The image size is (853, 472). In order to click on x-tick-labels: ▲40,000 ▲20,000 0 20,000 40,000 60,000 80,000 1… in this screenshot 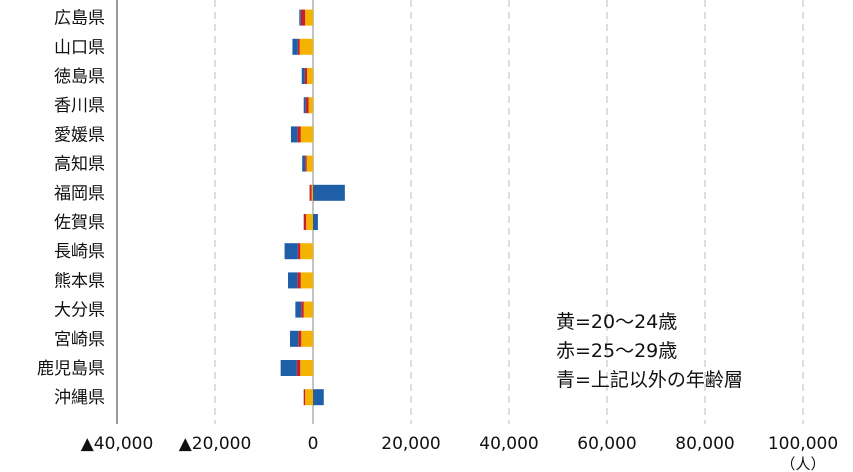, I will do `click(459, 444)`.